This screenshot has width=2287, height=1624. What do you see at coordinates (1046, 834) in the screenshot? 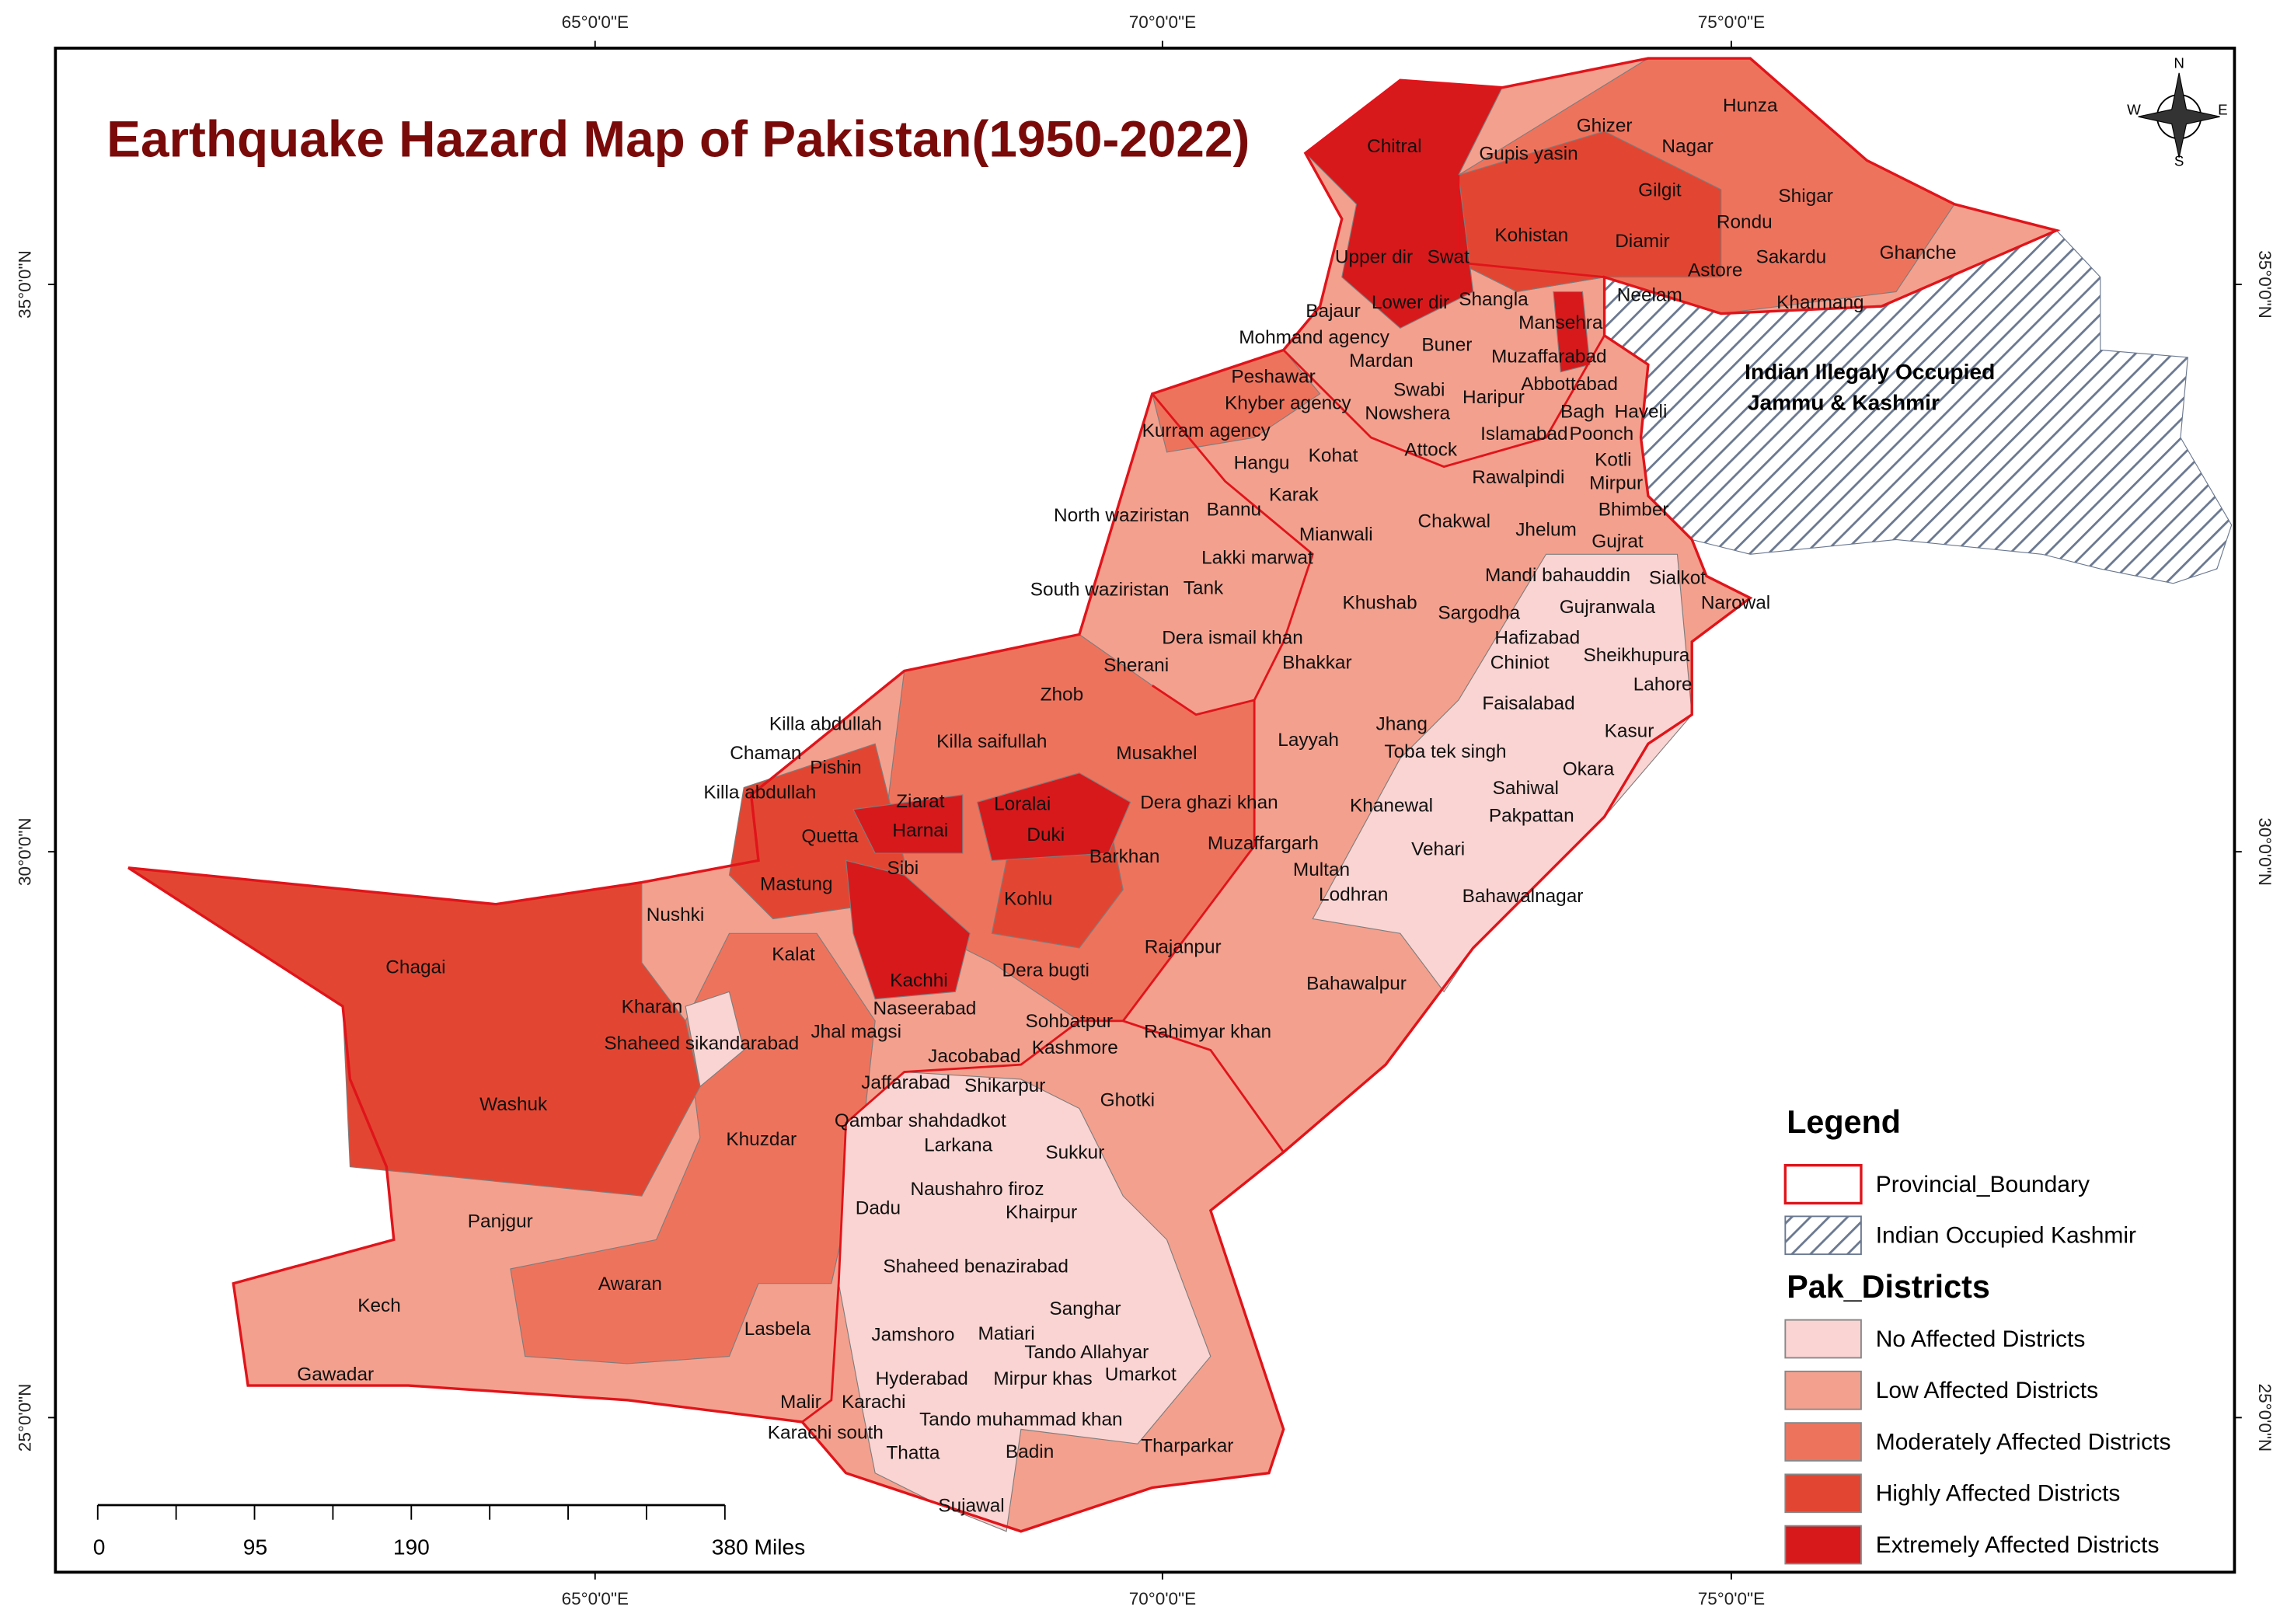
I see `district-label: Duki` at bounding box center [1046, 834].